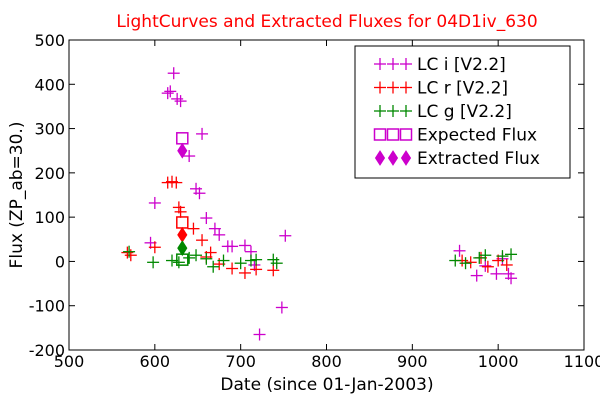 Image resolution: width=600 pixels, height=400 pixels. Describe the element at coordinates (49, 217) in the screenshot. I see `y-tick-label: 100` at that location.